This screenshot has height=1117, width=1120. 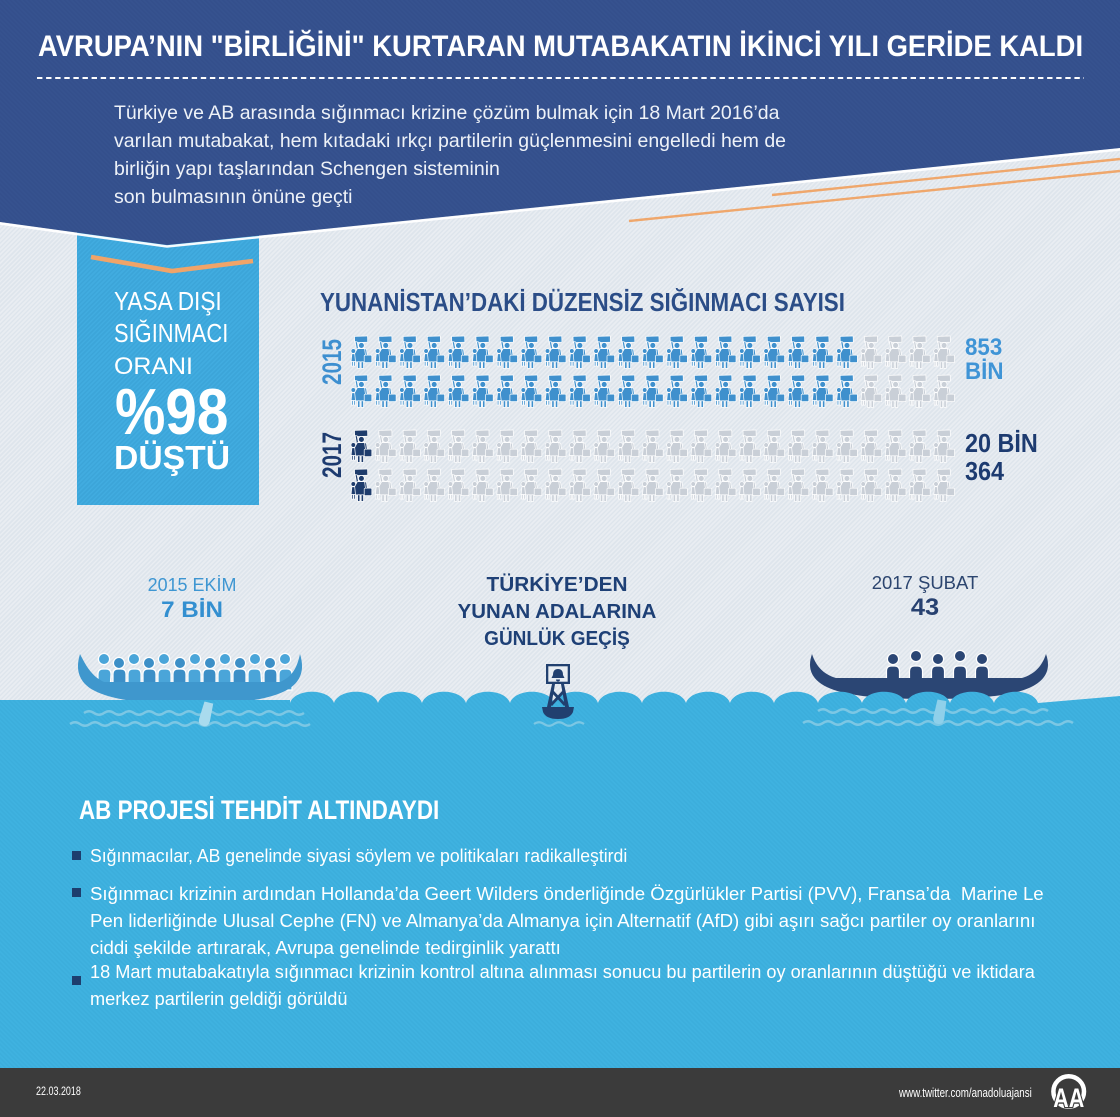 I want to click on svg-text: AA, so click(x=1068, y=1098).